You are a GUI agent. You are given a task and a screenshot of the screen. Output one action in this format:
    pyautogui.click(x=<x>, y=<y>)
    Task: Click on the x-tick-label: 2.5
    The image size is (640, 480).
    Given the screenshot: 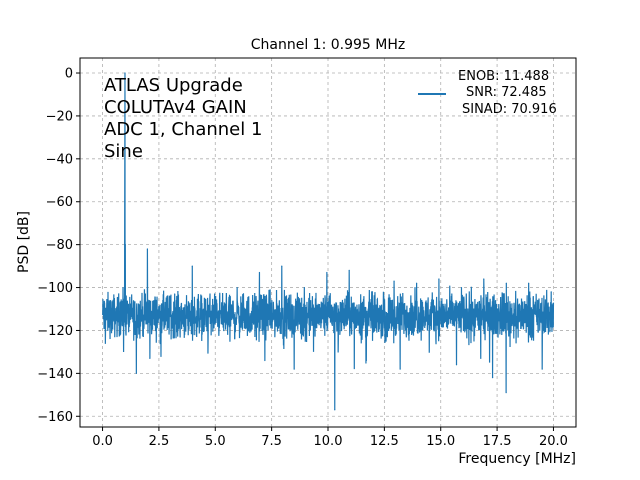 What is the action you would take?
    pyautogui.click(x=159, y=441)
    